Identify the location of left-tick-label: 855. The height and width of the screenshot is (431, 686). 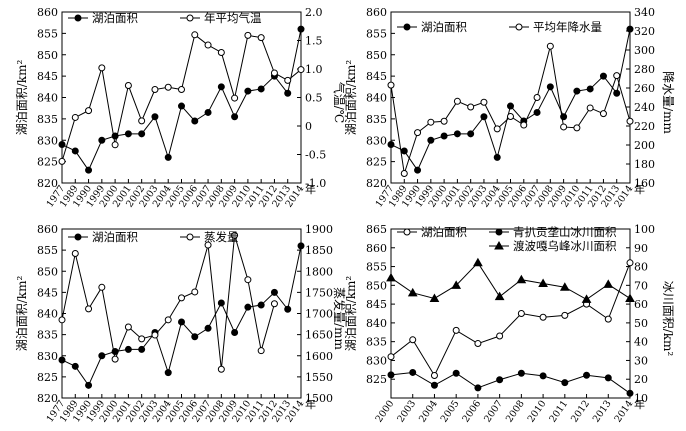
(47, 250).